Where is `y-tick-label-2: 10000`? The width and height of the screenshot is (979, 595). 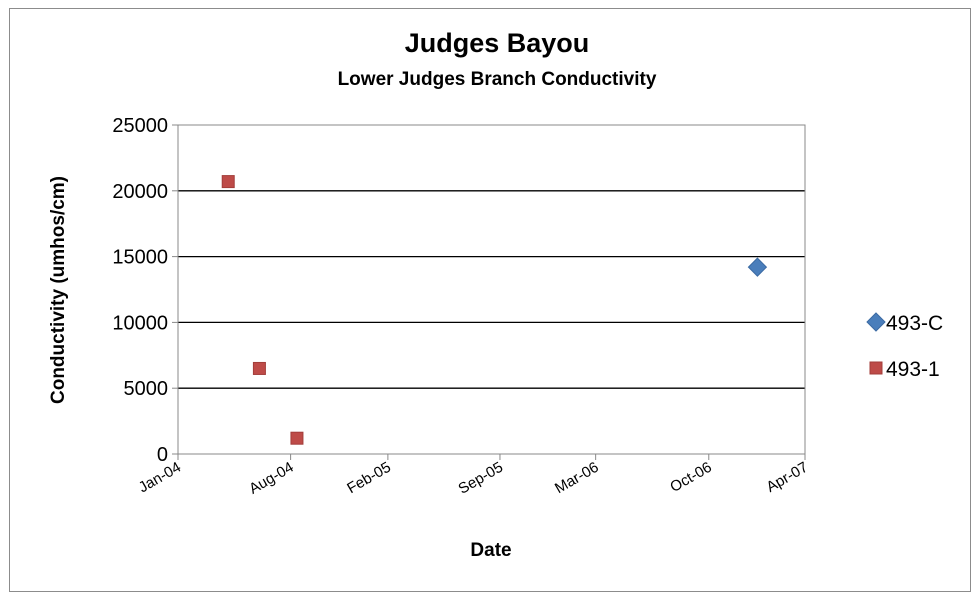
y-tick-label-2: 10000 is located at coordinates (140, 323).